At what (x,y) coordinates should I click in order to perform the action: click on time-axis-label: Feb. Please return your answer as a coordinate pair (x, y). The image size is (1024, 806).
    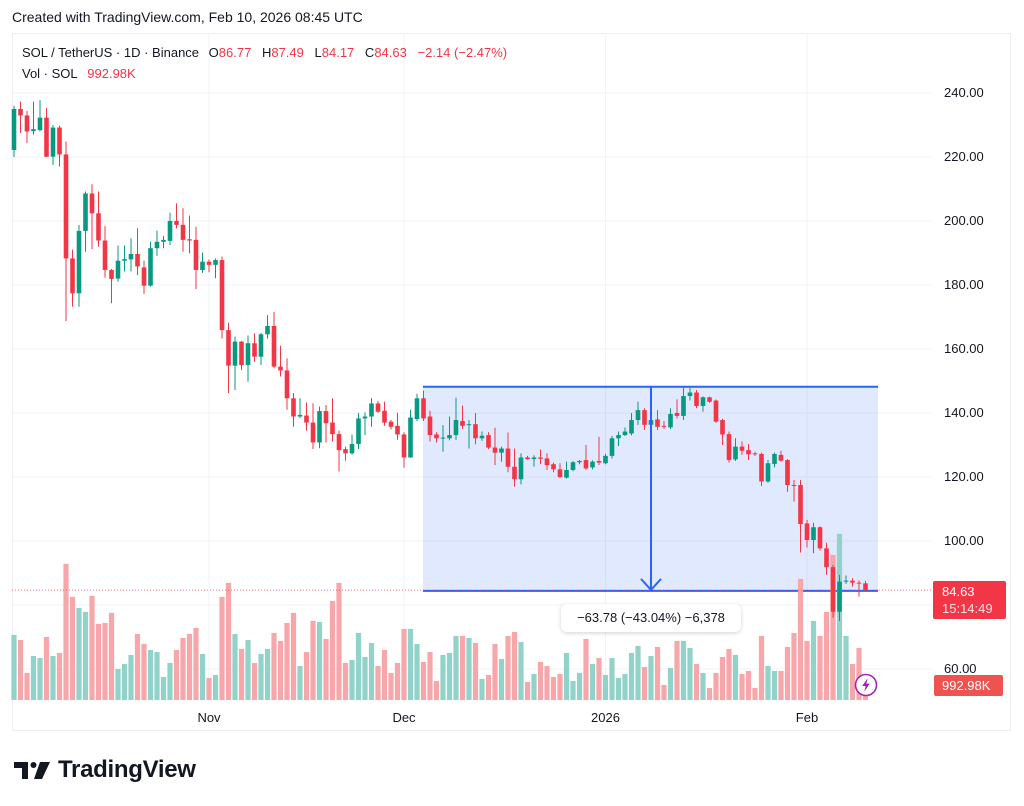
    Looking at the image, I should click on (807, 717).